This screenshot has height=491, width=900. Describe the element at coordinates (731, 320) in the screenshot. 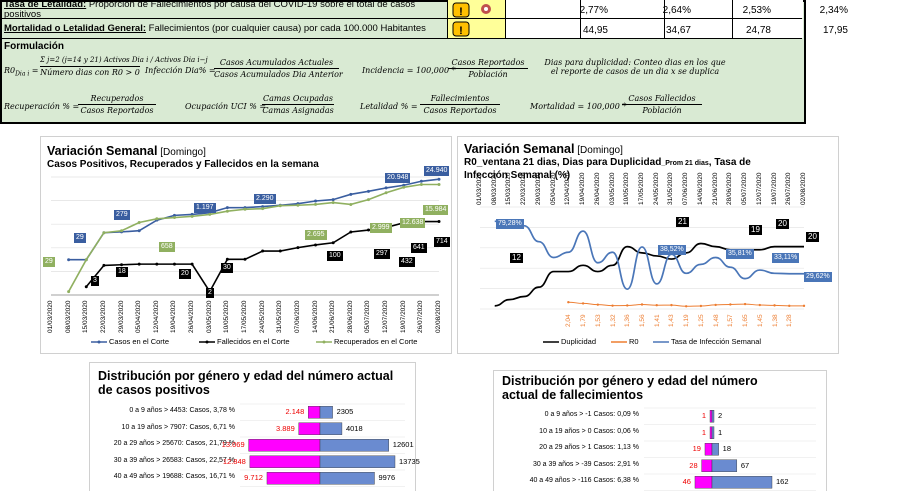

I see `r0-data-label: 1,57` at that location.